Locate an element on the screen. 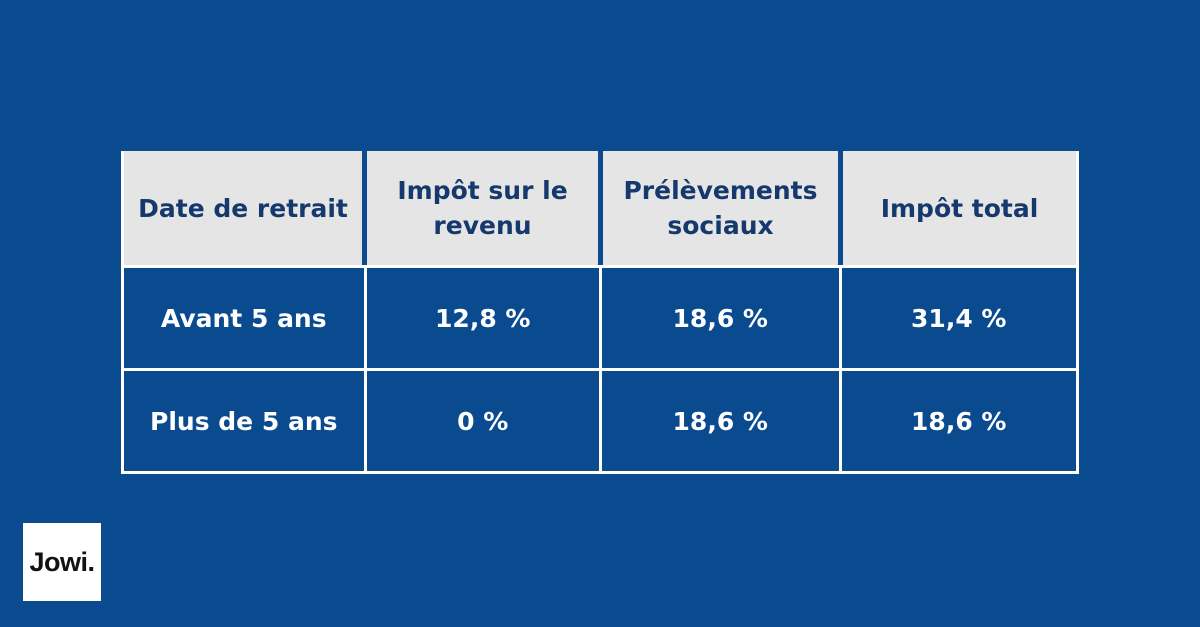  value-cell: 0 % is located at coordinates (482, 421).